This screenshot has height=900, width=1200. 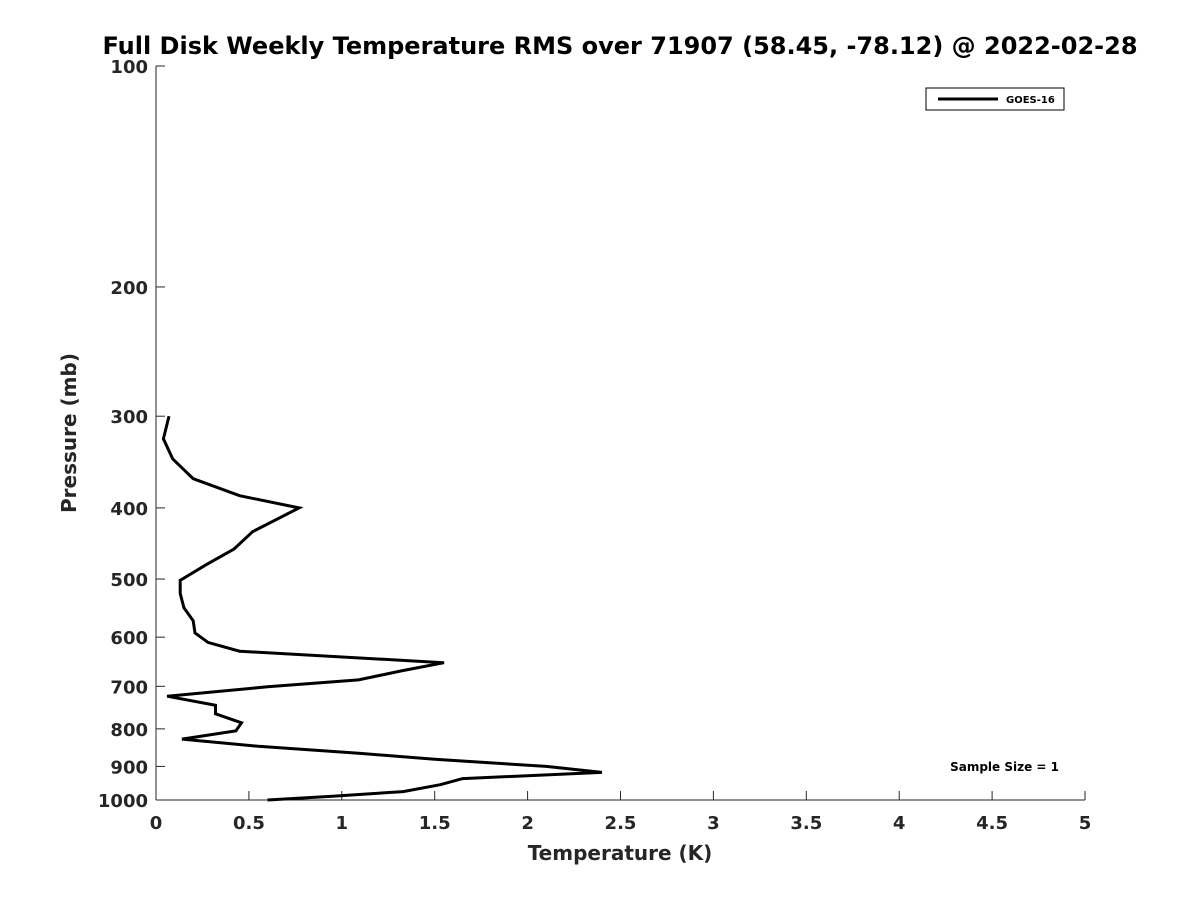 I want to click on x-tick-label: 4.5, so click(x=992, y=823).